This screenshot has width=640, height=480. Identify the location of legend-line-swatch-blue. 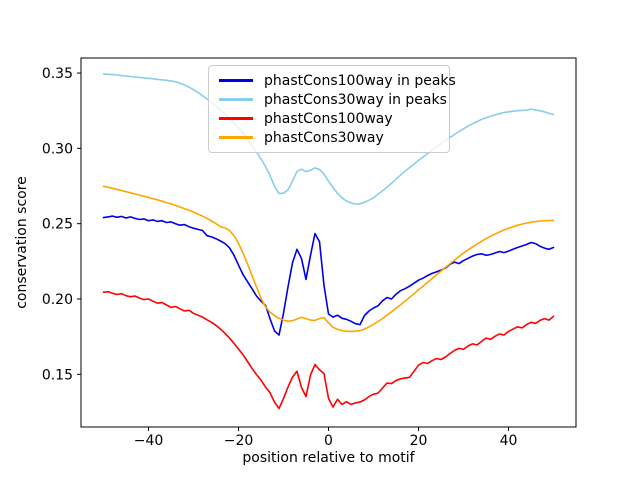
(236, 80).